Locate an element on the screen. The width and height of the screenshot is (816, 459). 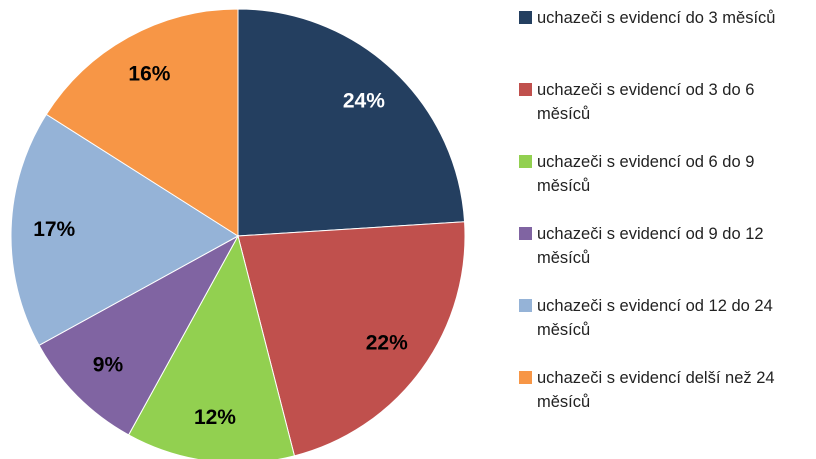
legend-label: uchazeči s evidencí od 6 do 9 měsíců is located at coordinates (646, 174).